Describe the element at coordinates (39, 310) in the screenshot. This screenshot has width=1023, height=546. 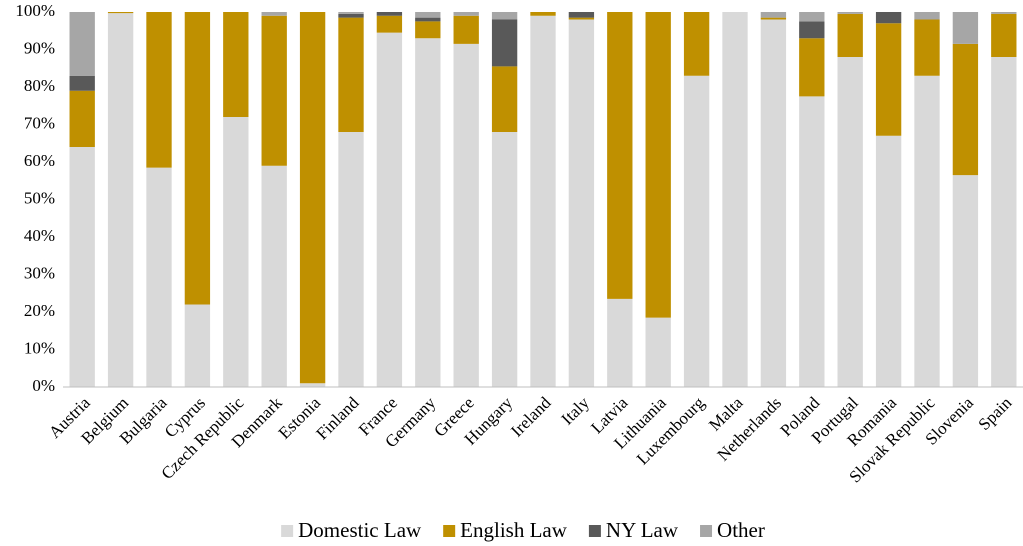
I see `y-tick-label: 20%` at that location.